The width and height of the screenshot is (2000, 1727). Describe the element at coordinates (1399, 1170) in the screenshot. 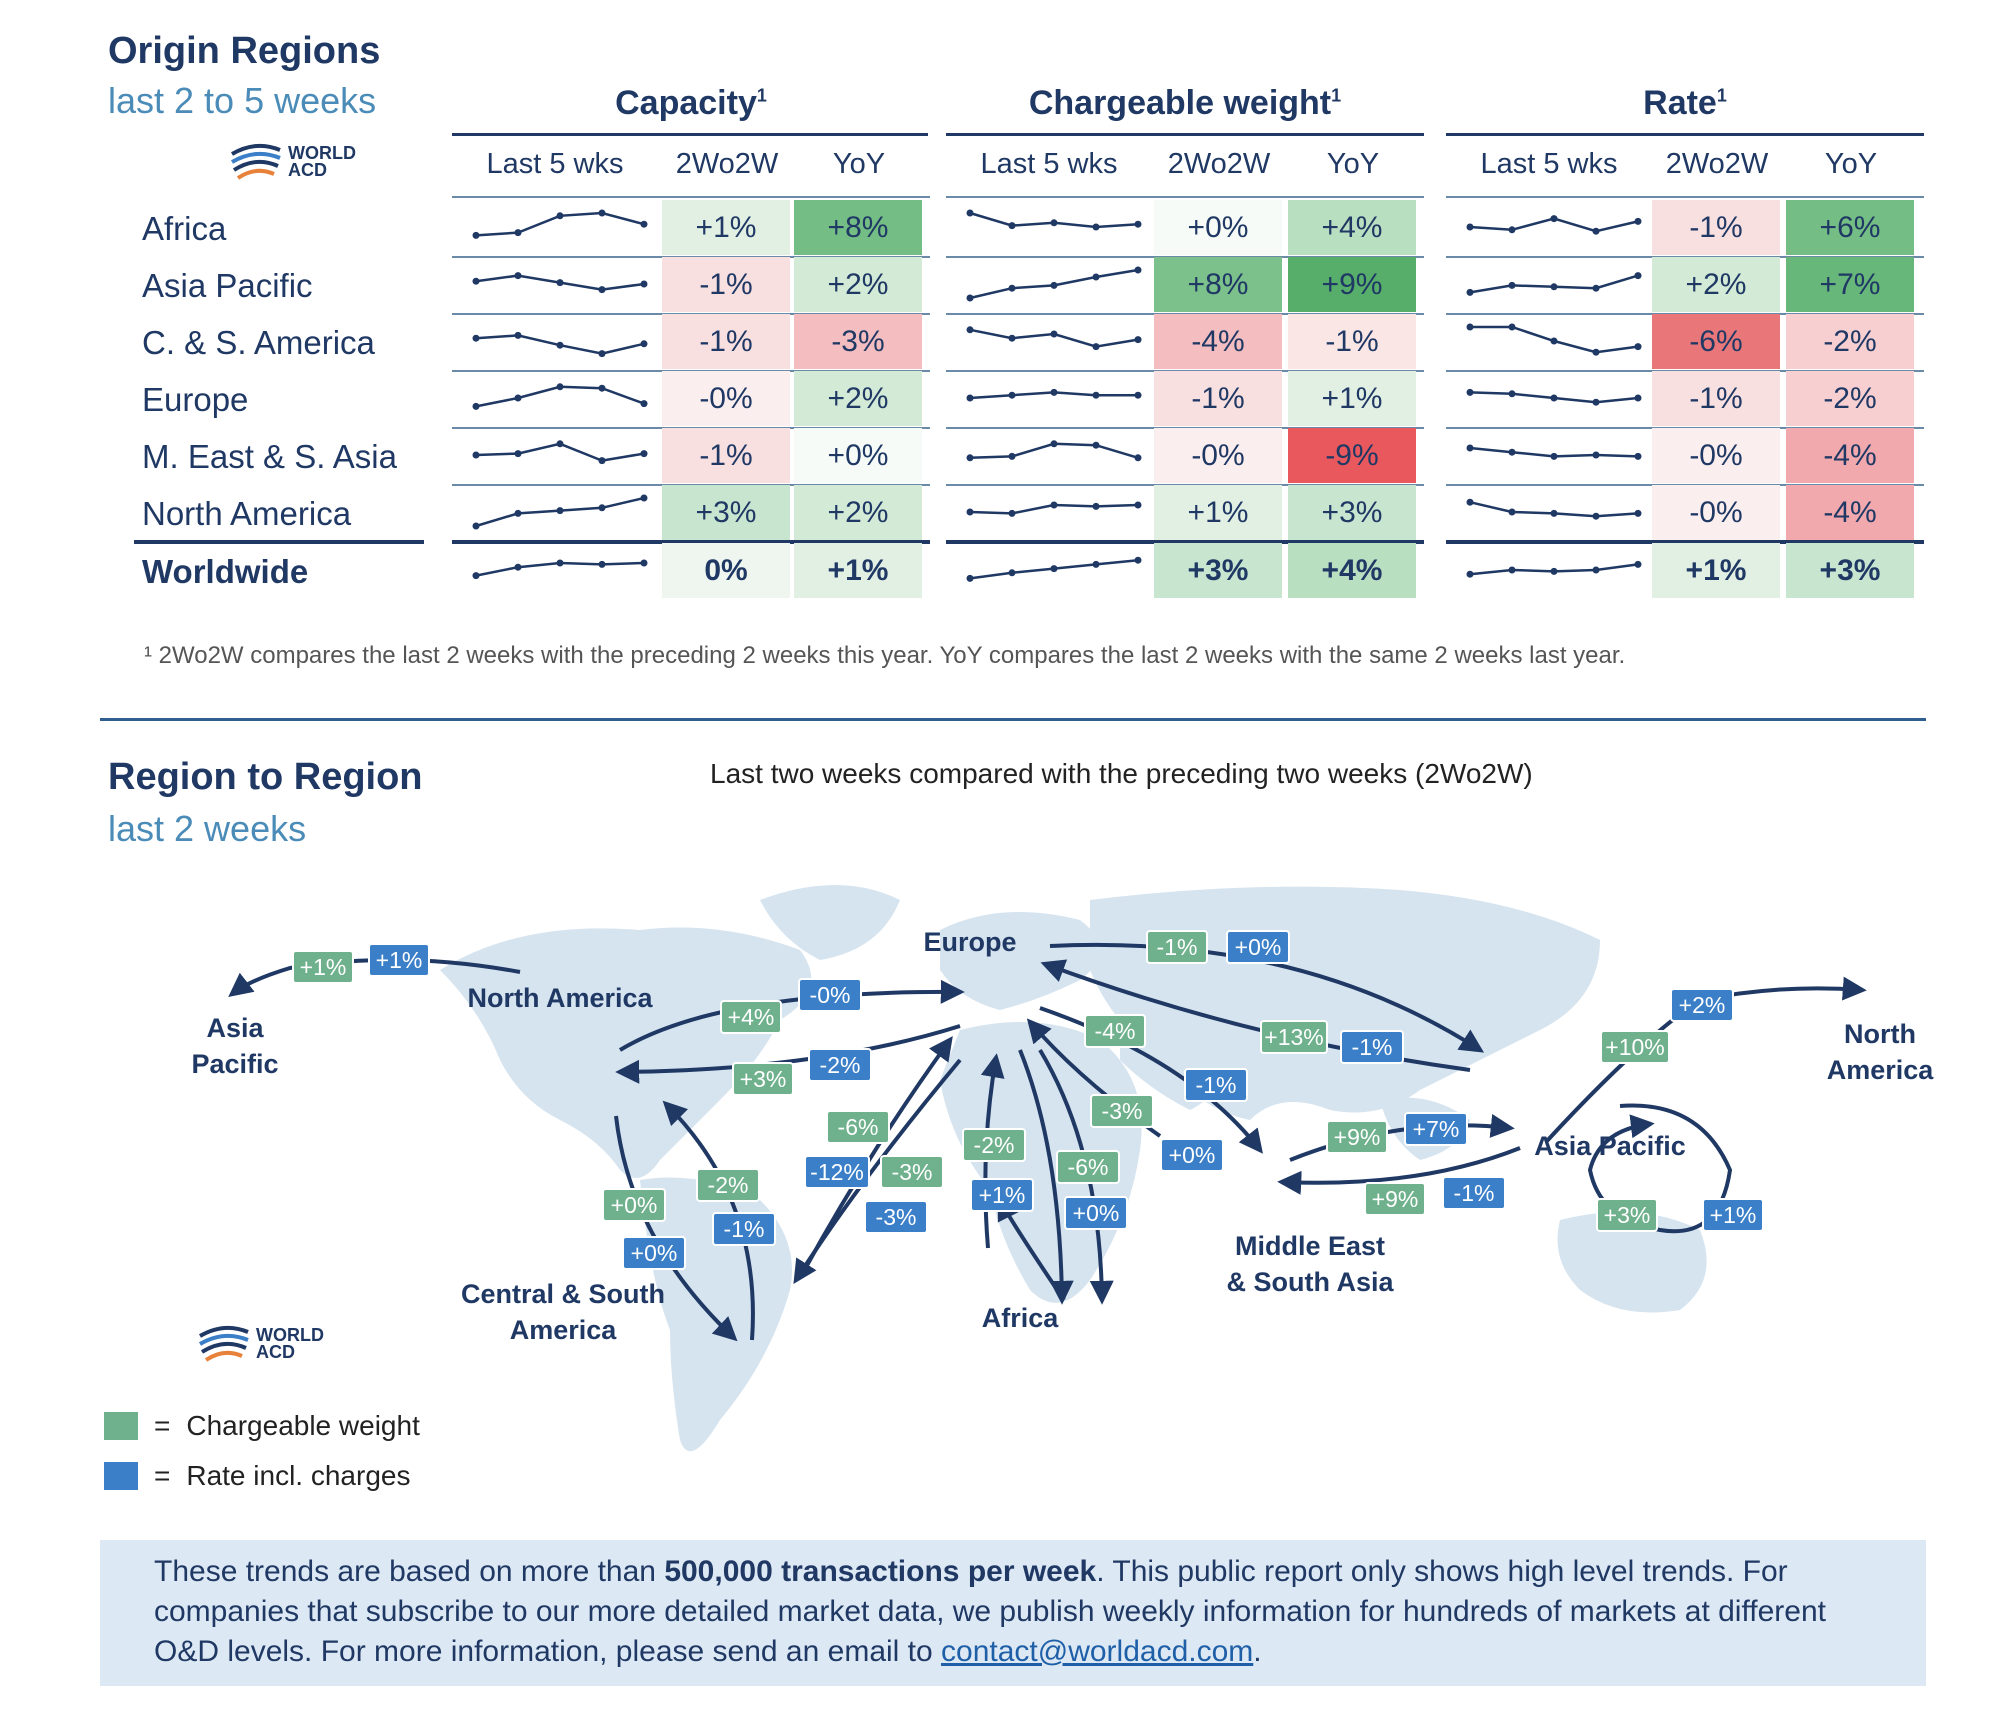

I see `arrow-ap-to-me` at that location.